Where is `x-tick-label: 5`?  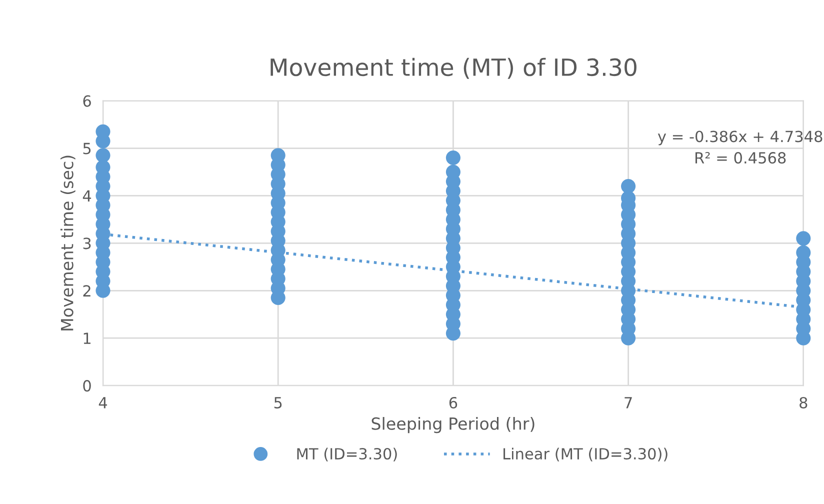
x-tick-label: 5 is located at coordinates (278, 402).